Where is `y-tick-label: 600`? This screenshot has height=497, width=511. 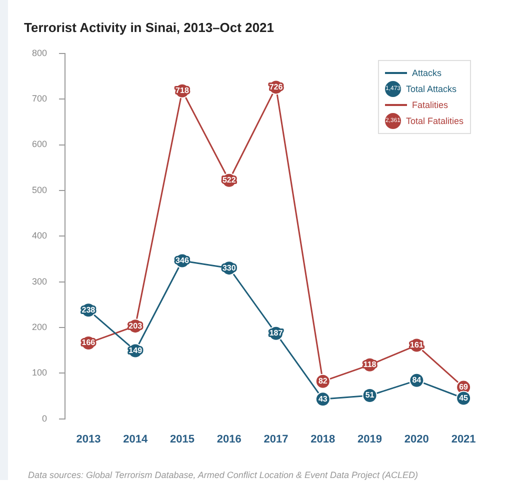
y-tick-label: 600 is located at coordinates (40, 144).